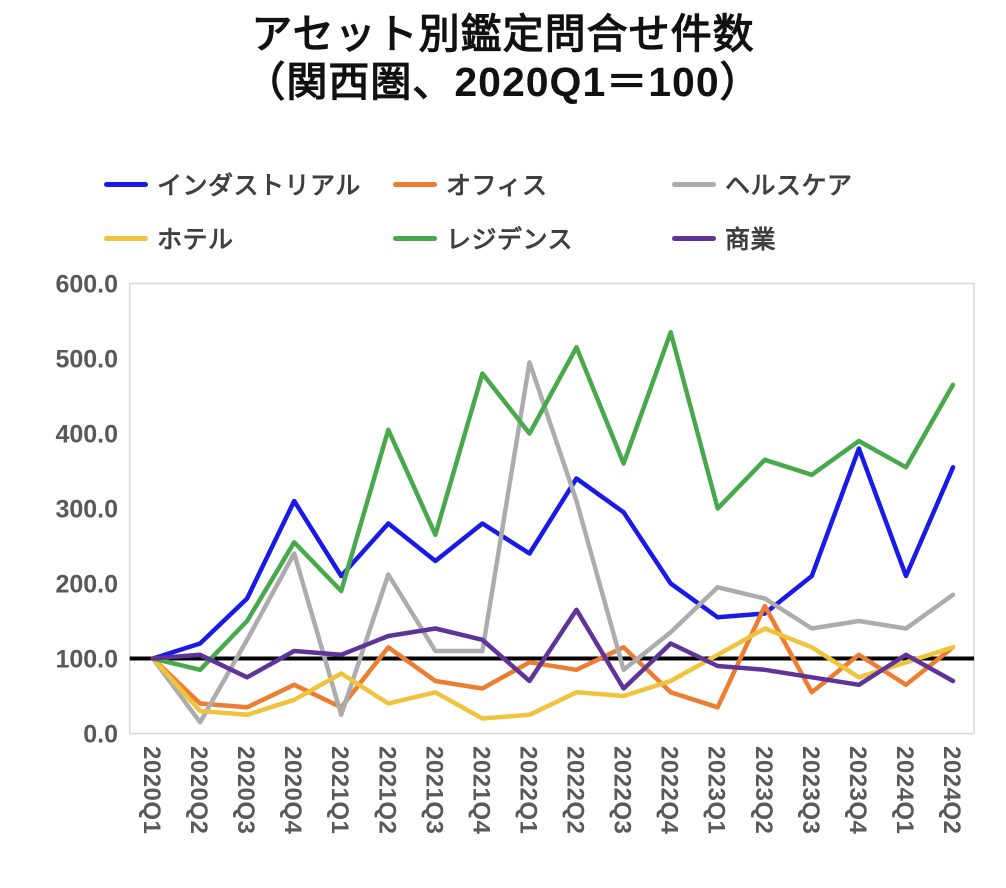  Describe the element at coordinates (503, 58) in the screenshot. I see `chart-title: アセット別鑑定問合せ件数 （関西圏、2020Q1＝100）` at that location.